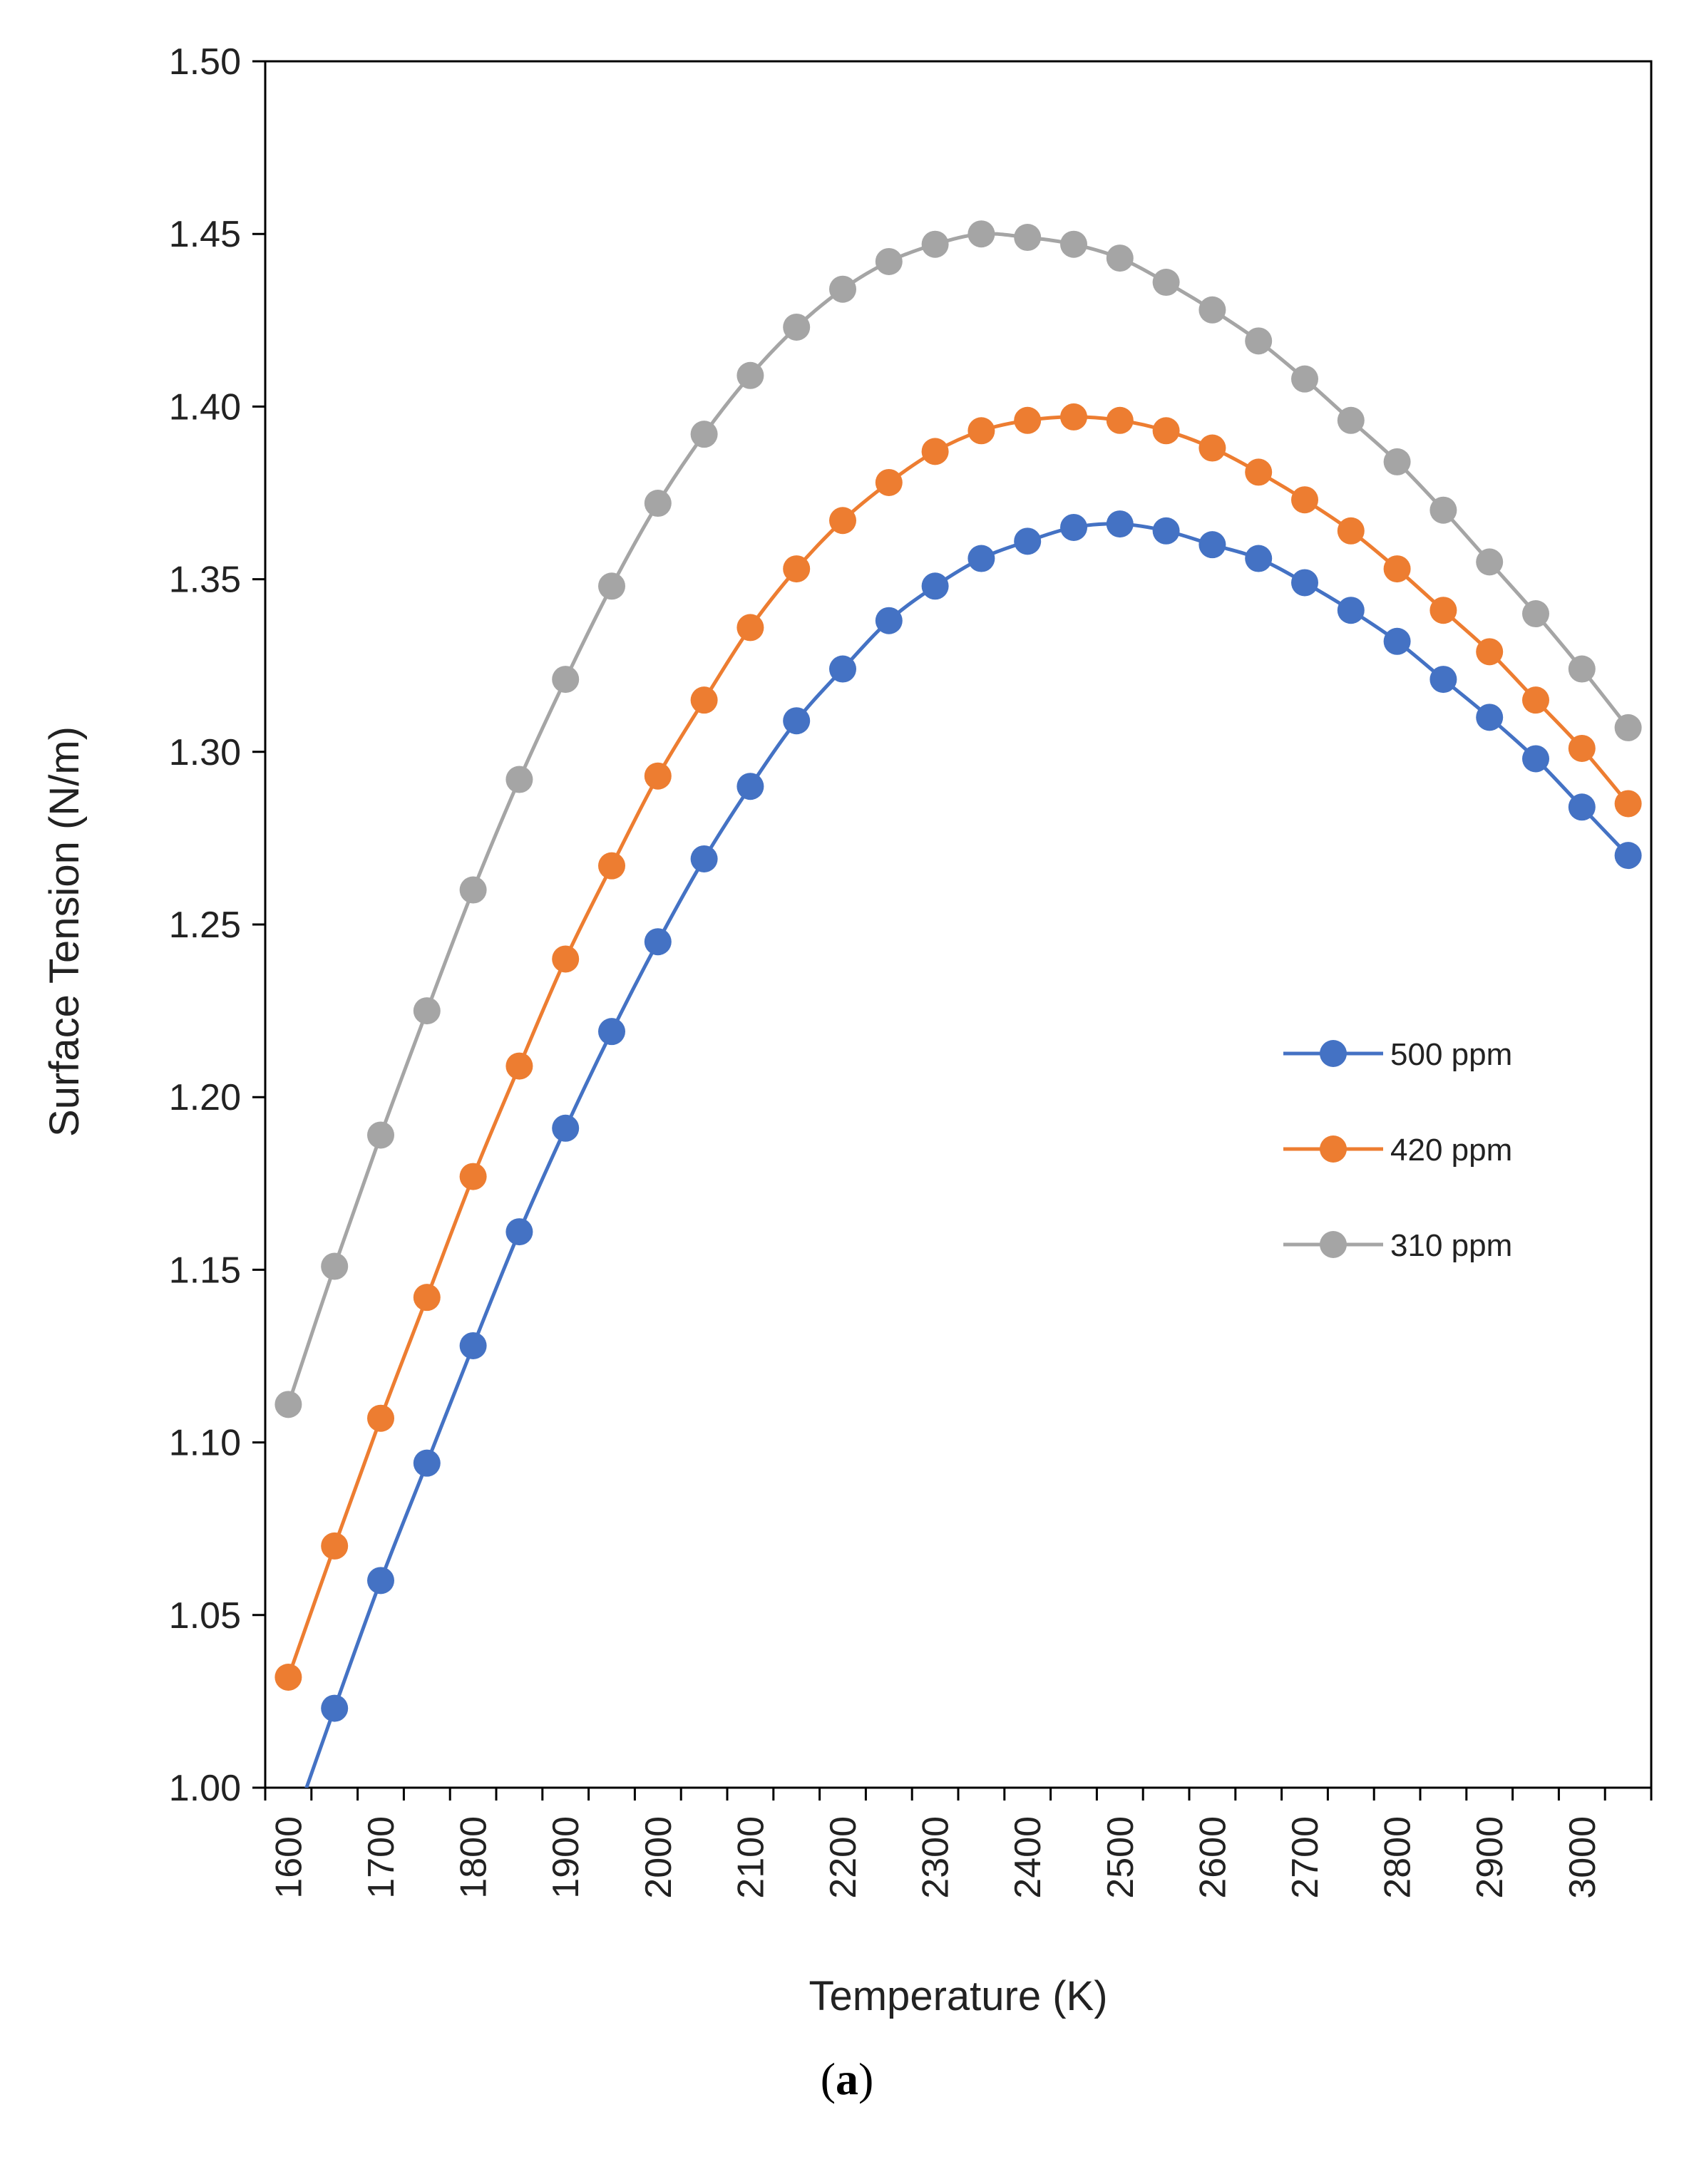  I want to click on legend-label: 500 ppm, so click(1451, 1054).